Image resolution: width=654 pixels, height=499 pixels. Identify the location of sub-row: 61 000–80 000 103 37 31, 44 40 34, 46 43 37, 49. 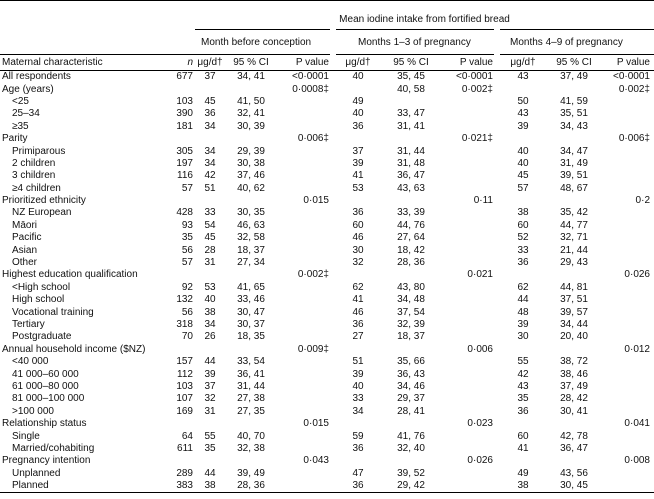
(327, 387).